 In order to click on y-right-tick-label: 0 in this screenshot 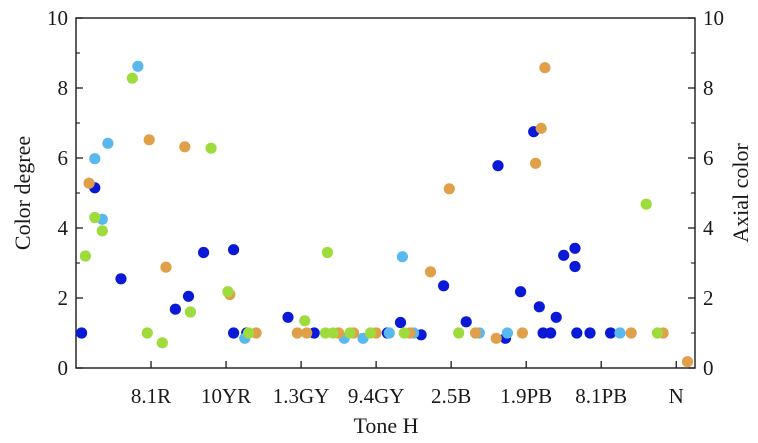, I will do `click(708, 368)`.